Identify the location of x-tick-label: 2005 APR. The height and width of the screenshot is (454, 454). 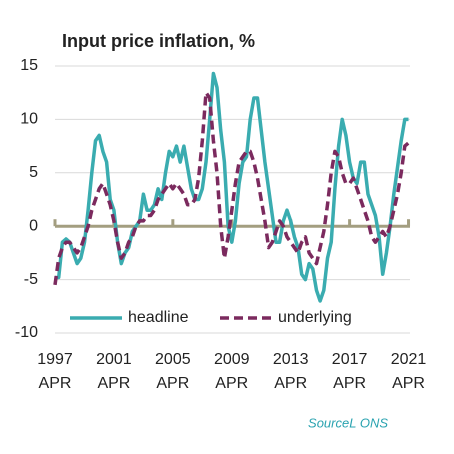
(173, 371).